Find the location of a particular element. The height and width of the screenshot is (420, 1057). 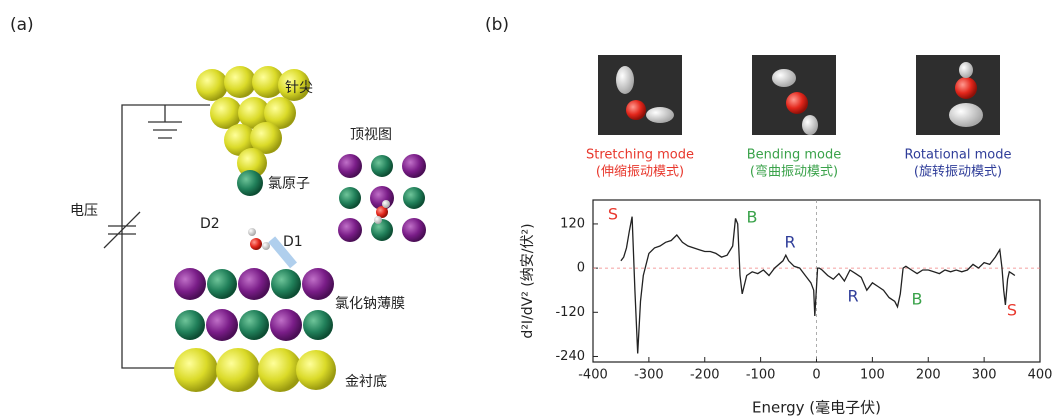

mode-name: Stretching mode is located at coordinates (640, 155).